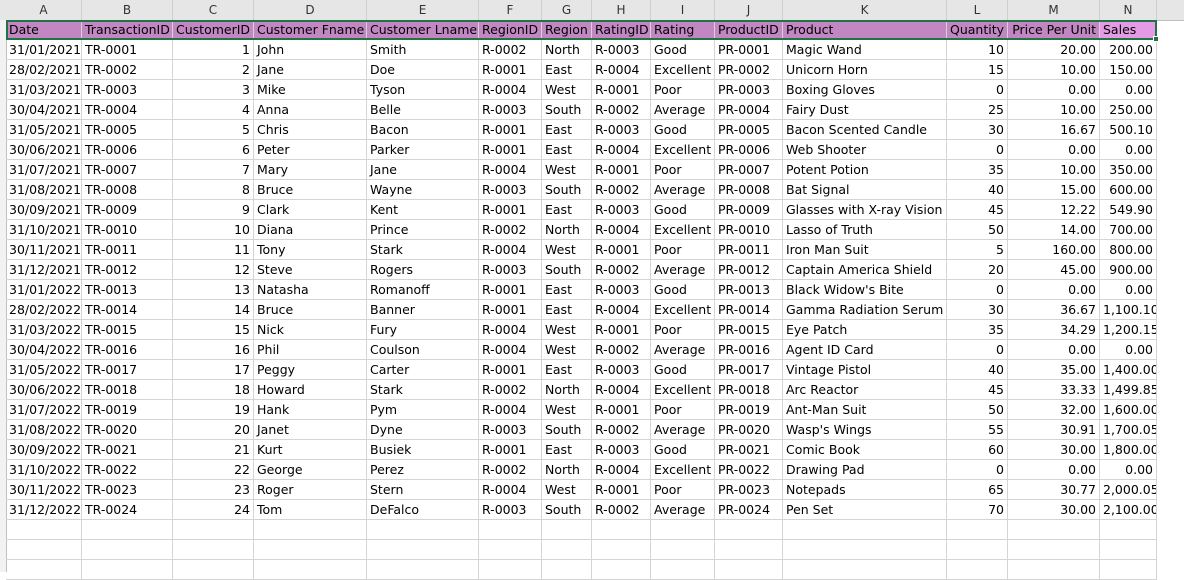 This screenshot has width=1184, height=580. What do you see at coordinates (127, 170) in the screenshot?
I see `table-cell: TR-0007` at bounding box center [127, 170].